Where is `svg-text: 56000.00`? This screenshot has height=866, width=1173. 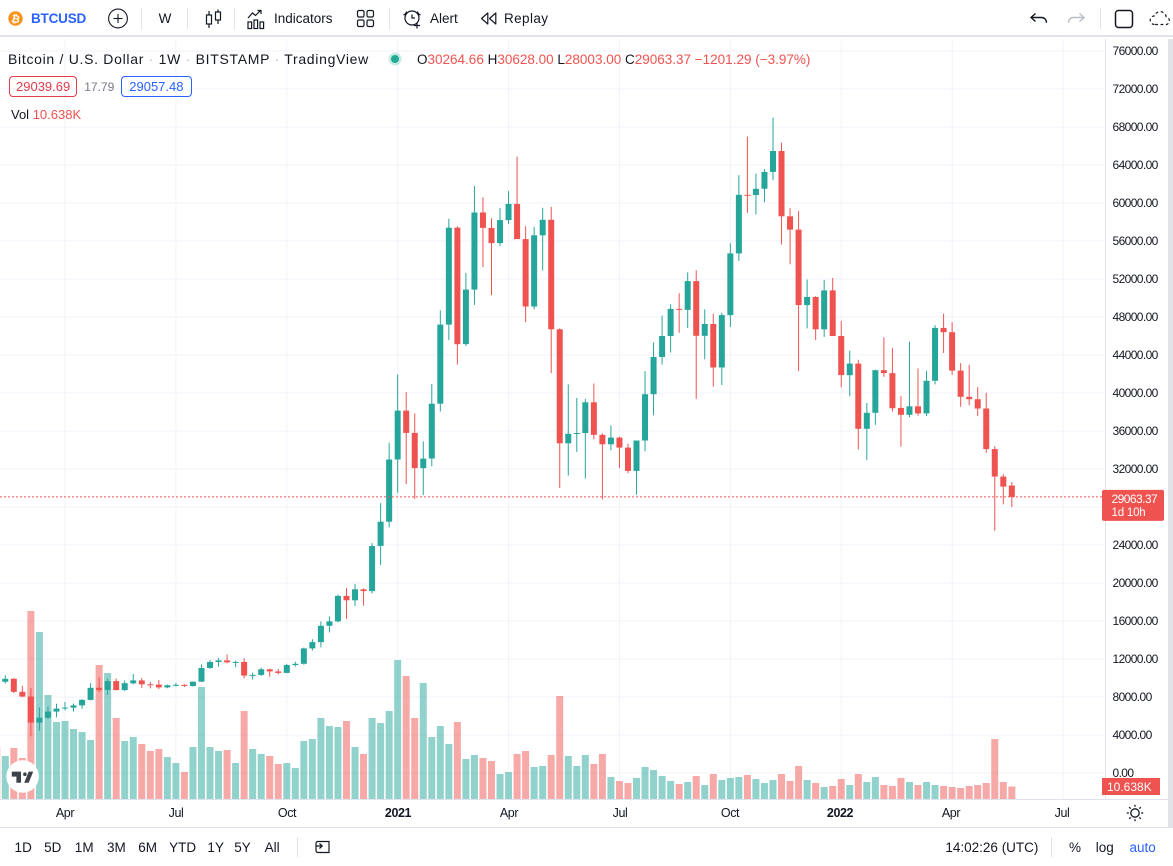 svg-text: 56000.00 is located at coordinates (1136, 241).